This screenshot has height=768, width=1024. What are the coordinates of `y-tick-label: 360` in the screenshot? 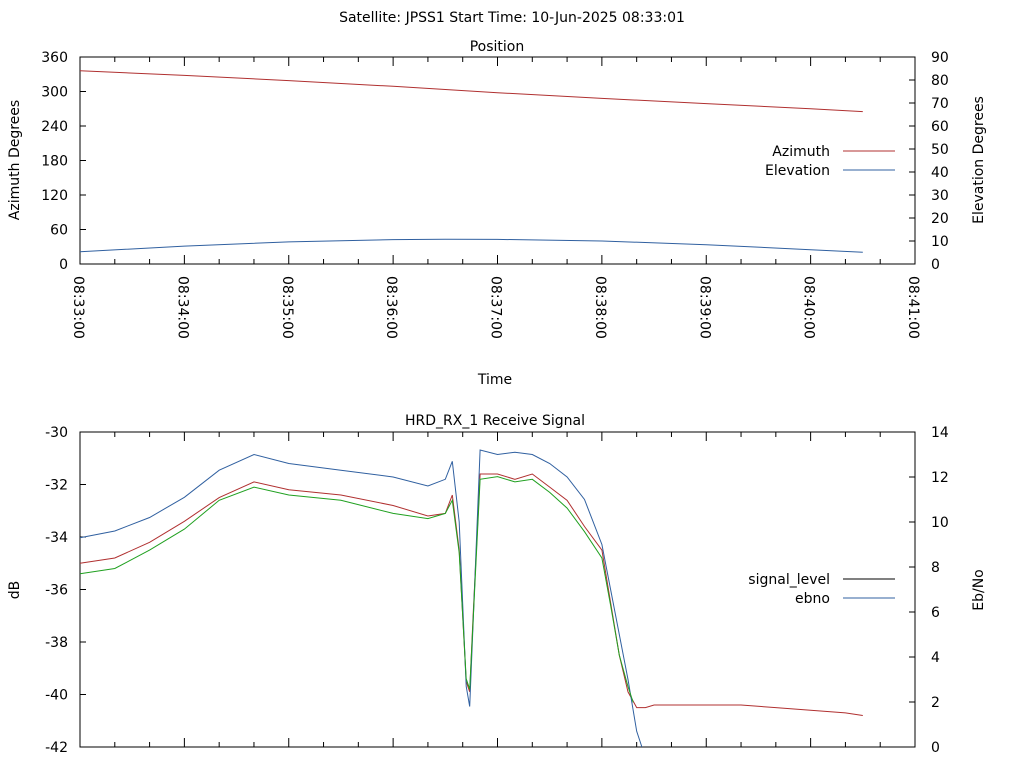 It's located at (54, 58).